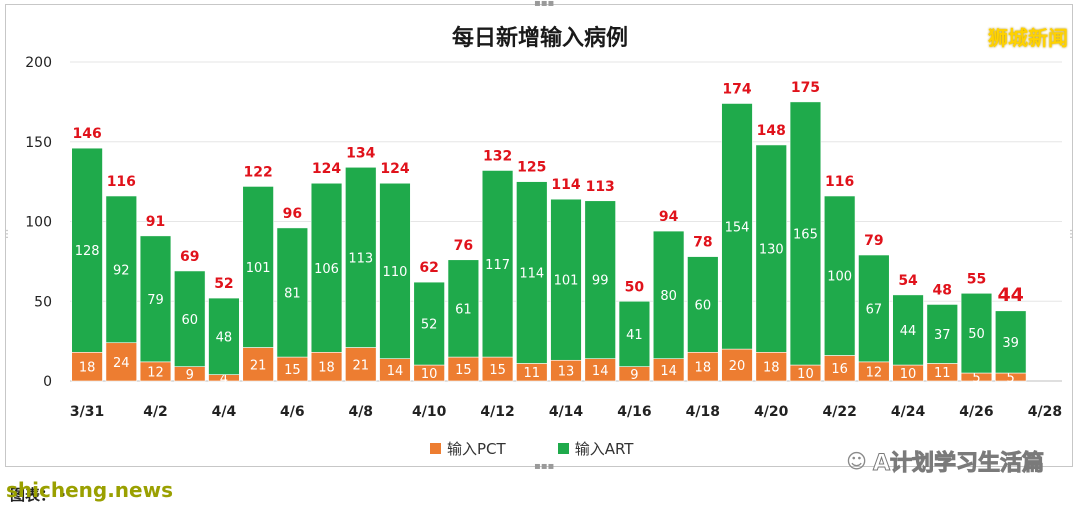 The height and width of the screenshot is (507, 1080). Describe the element at coordinates (497, 412) in the screenshot. I see `x-tick-label: 4/12` at that location.